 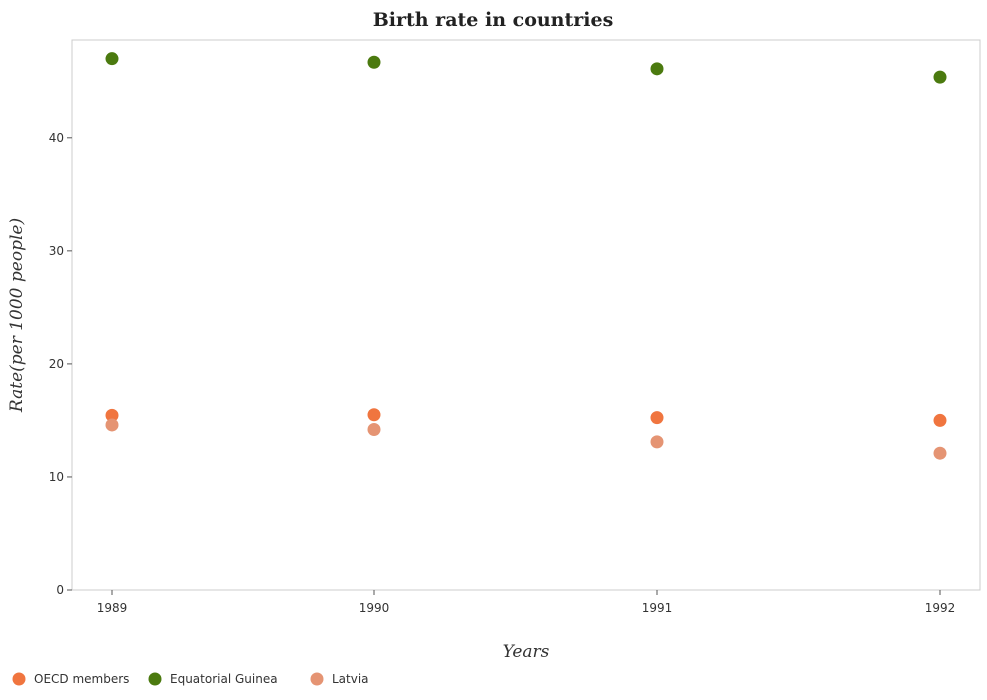 I want to click on y-axis-ticks: 0 10 20 30 40, so click(x=60, y=364).